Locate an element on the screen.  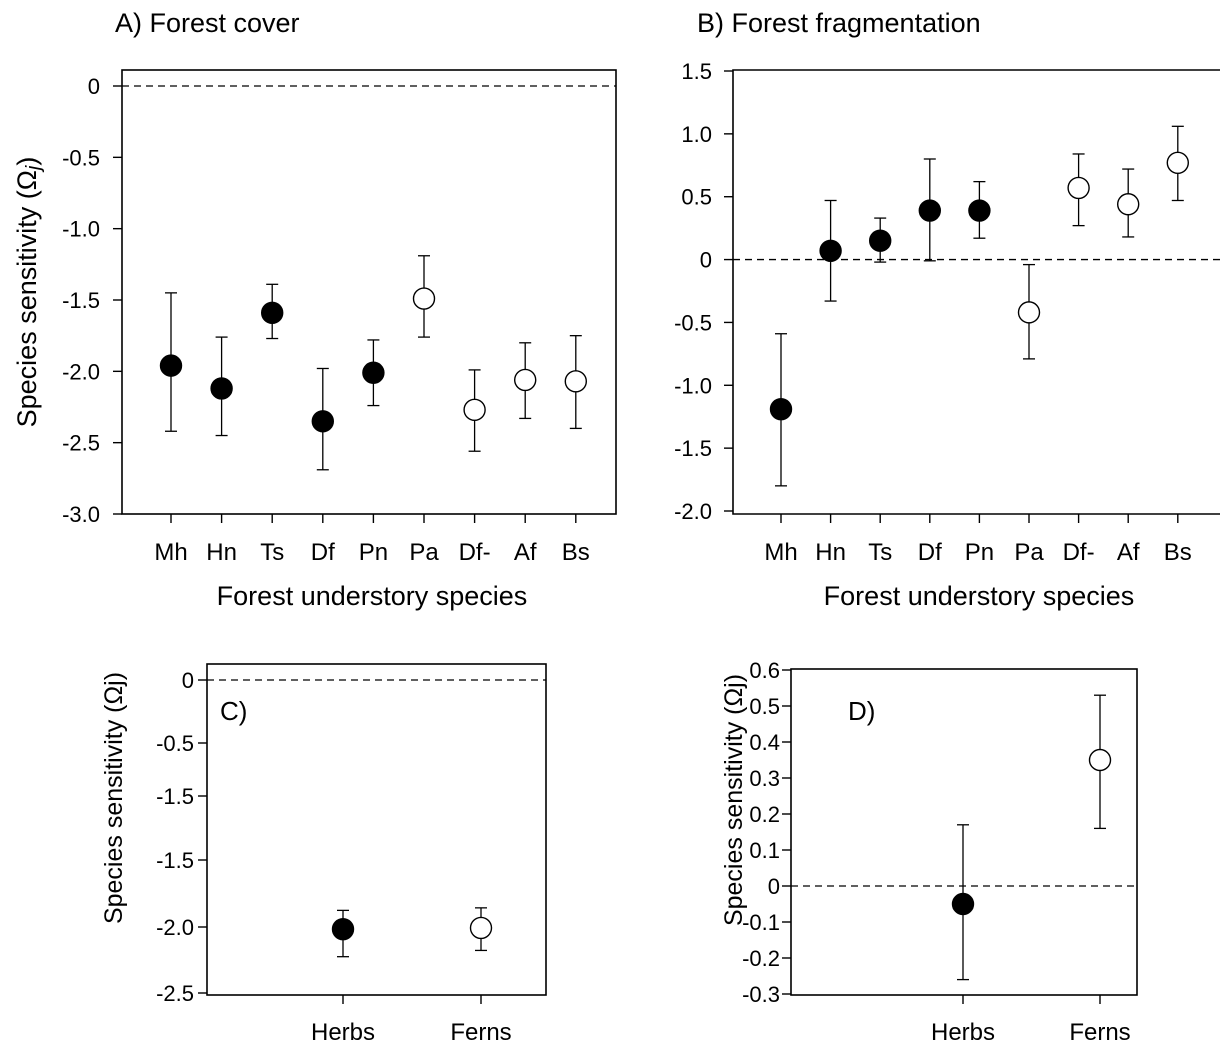
y-tick-label: 0.2 is located at coordinates (764, 814).